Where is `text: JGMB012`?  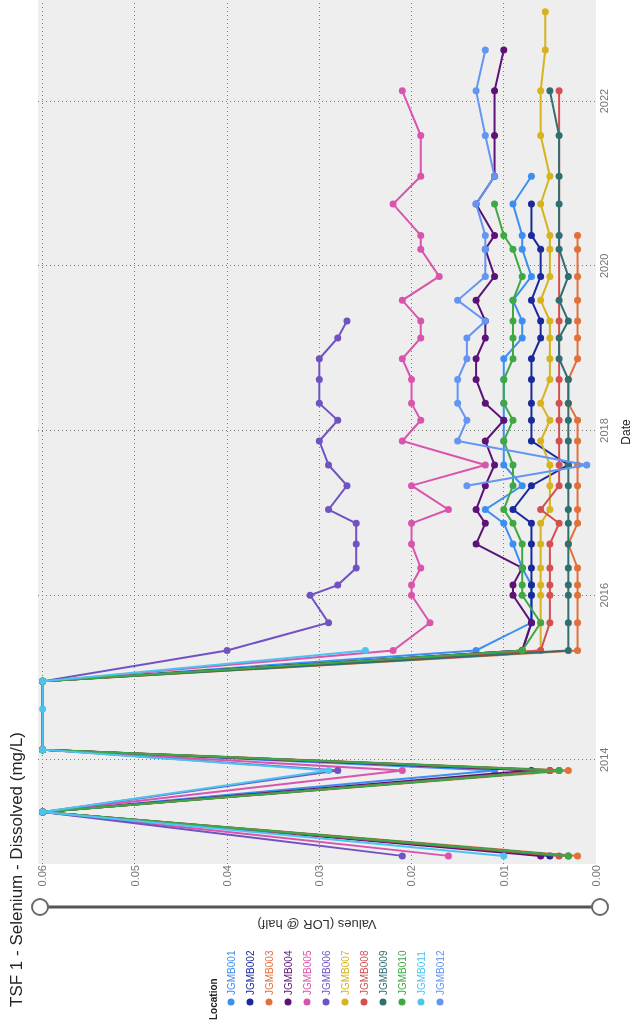 text: JGMB012 is located at coordinates (440, 972).